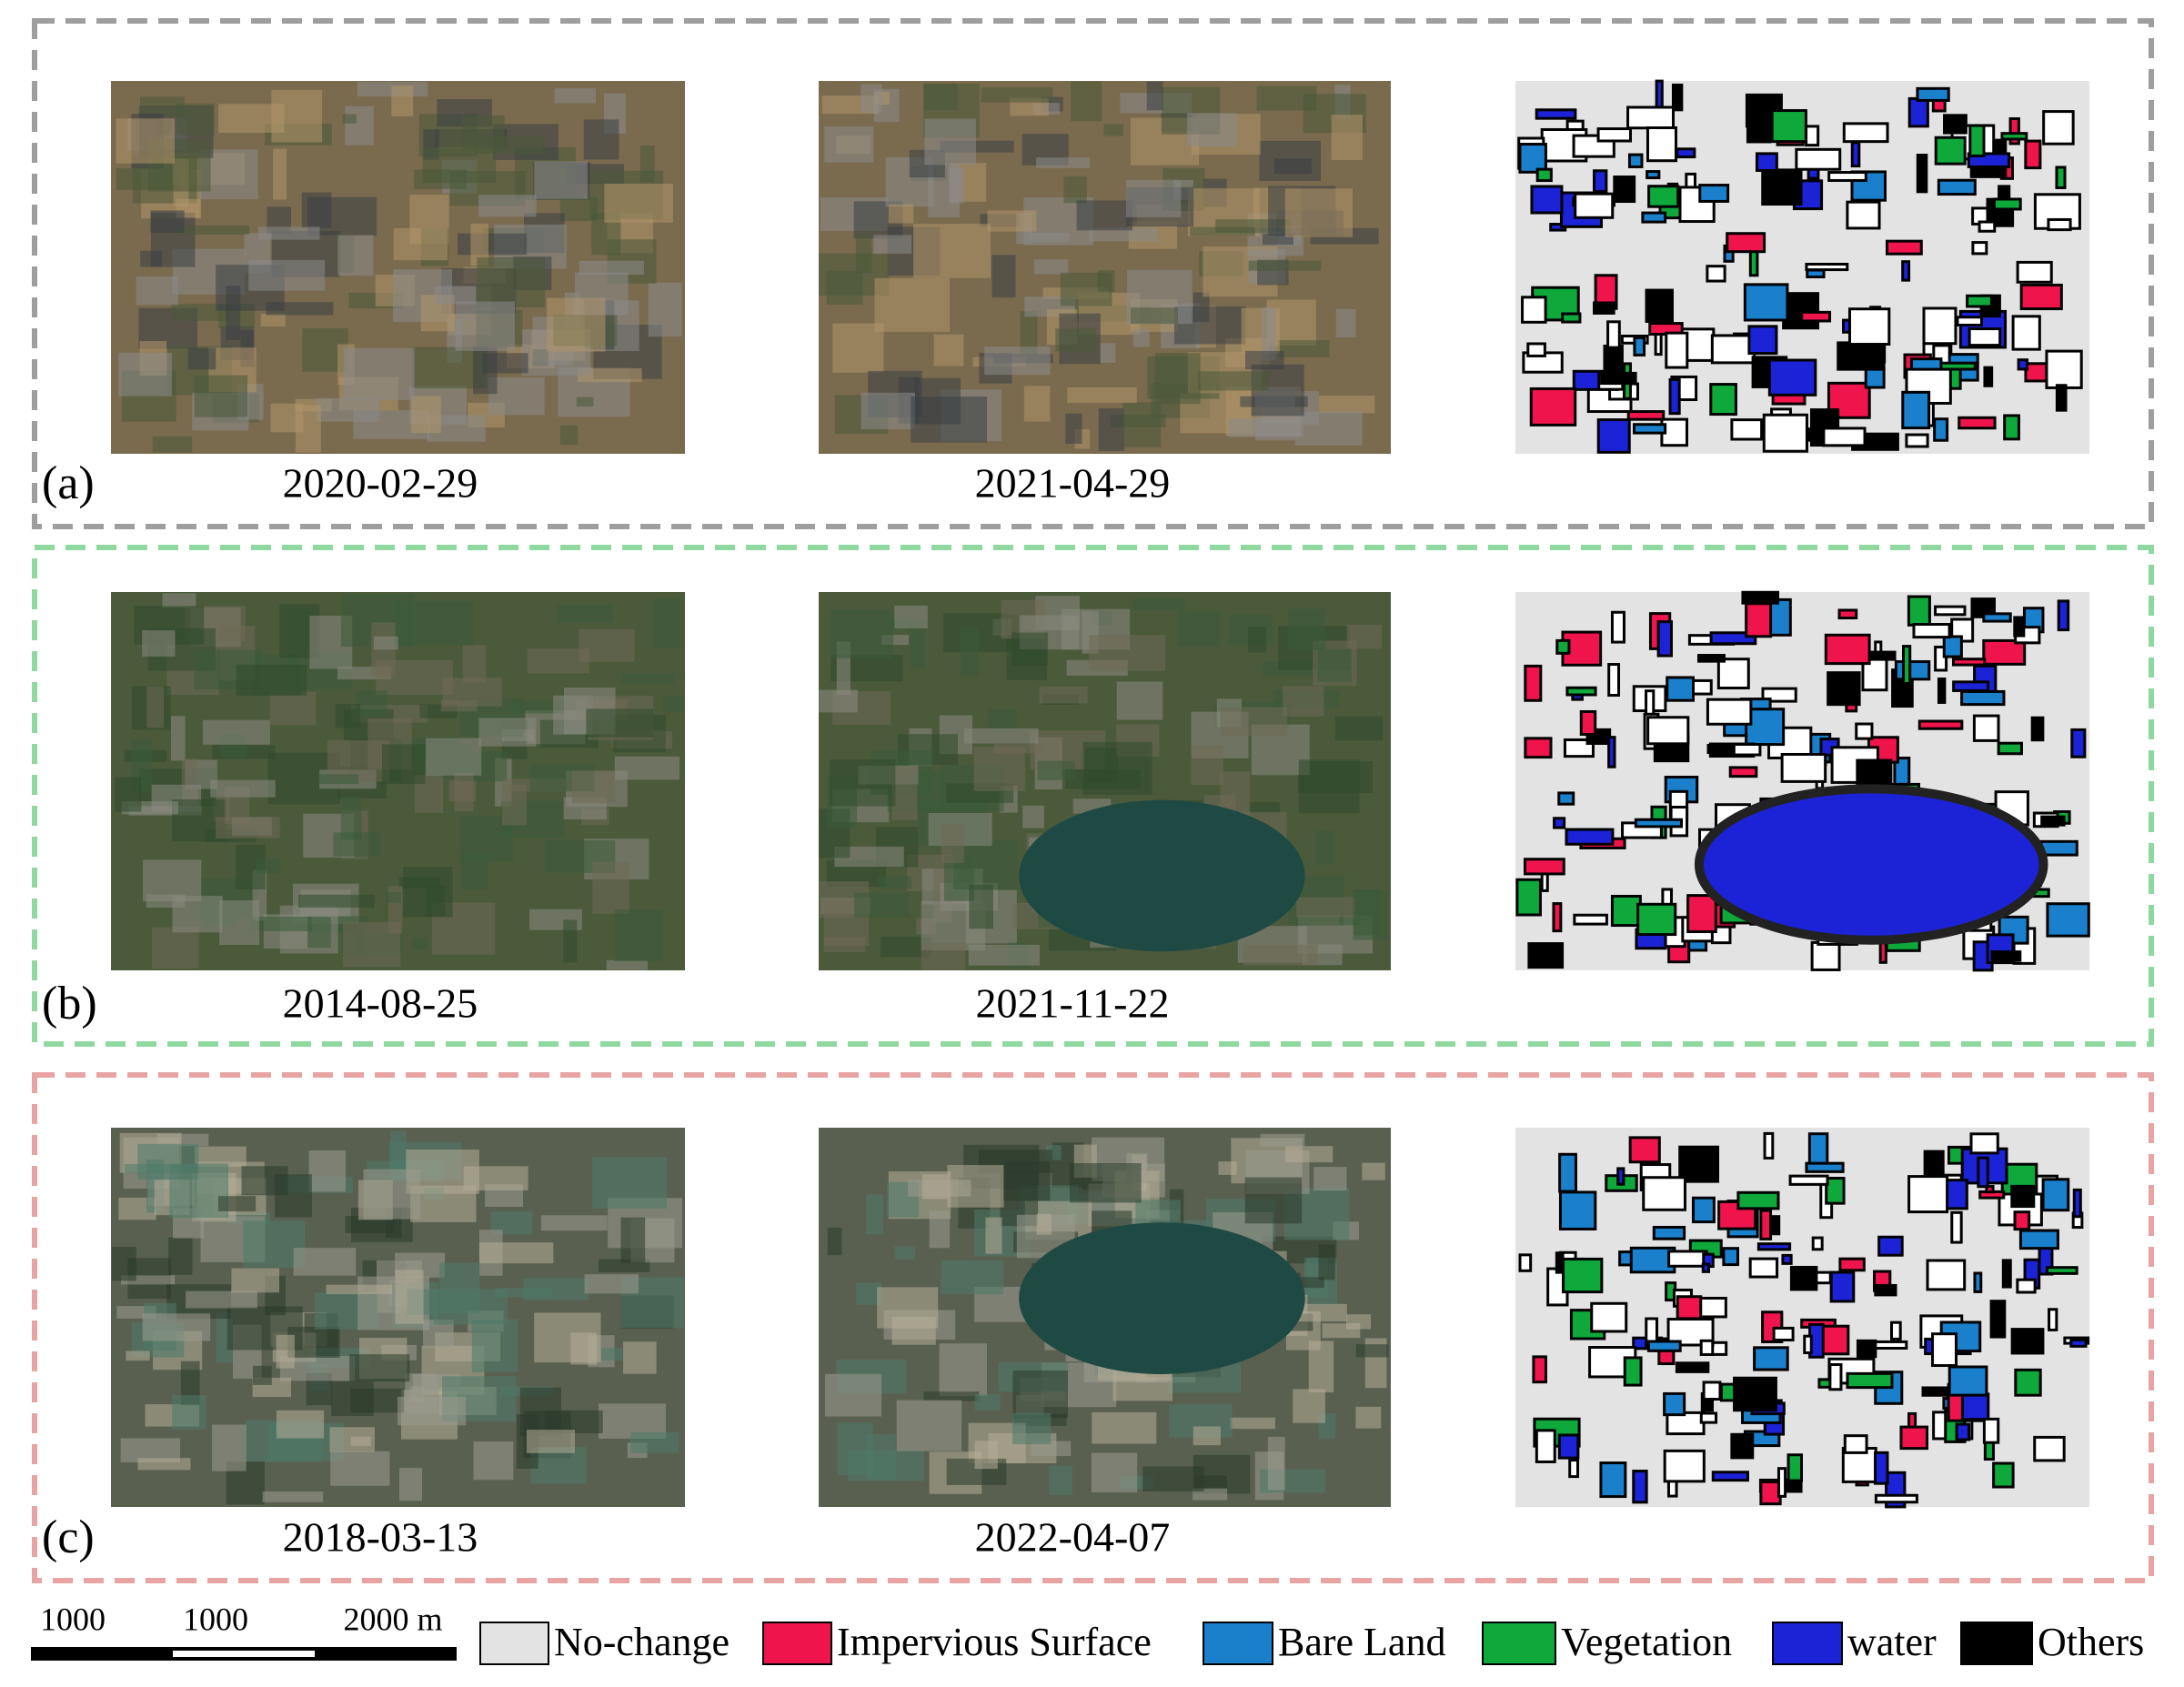 The height and width of the screenshot is (1687, 2184). I want to click on scale-bar-segment, so click(244, 1654).